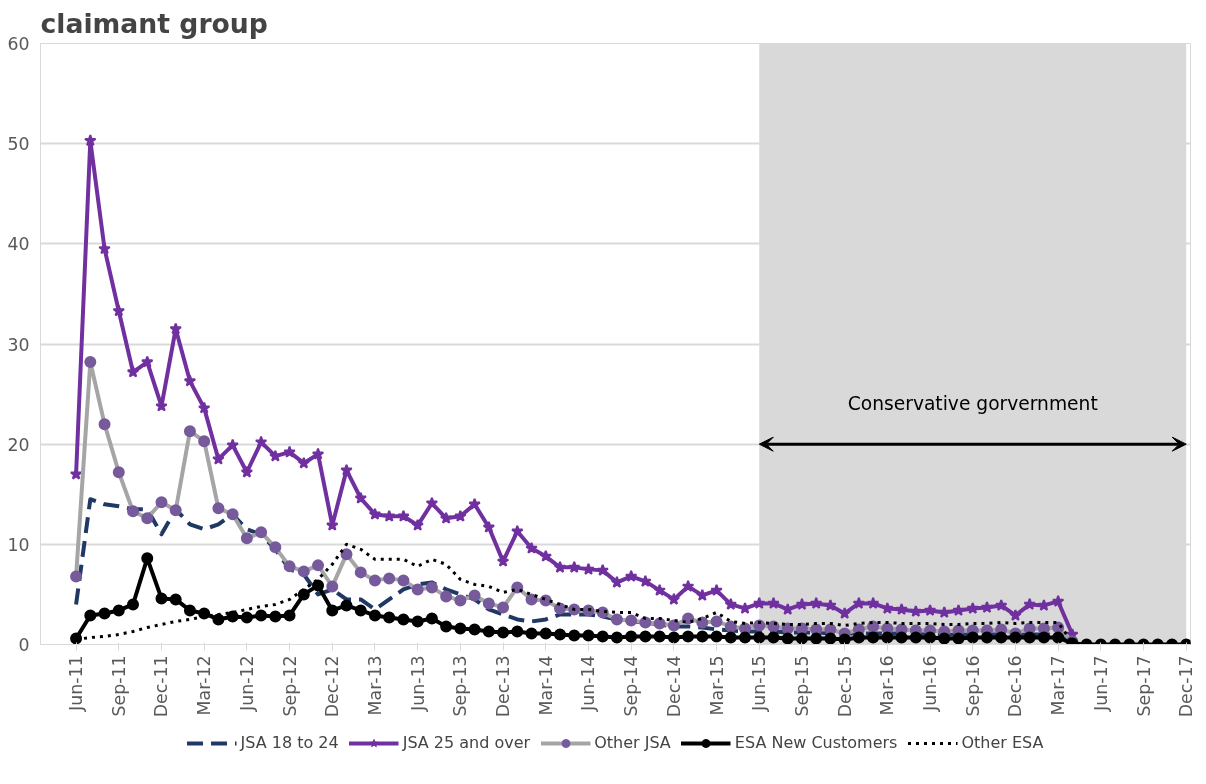 The width and height of the screenshot is (1206, 784). What do you see at coordinates (545, 685) in the screenshot?
I see `x-tick-label: Mar-14` at bounding box center [545, 685].